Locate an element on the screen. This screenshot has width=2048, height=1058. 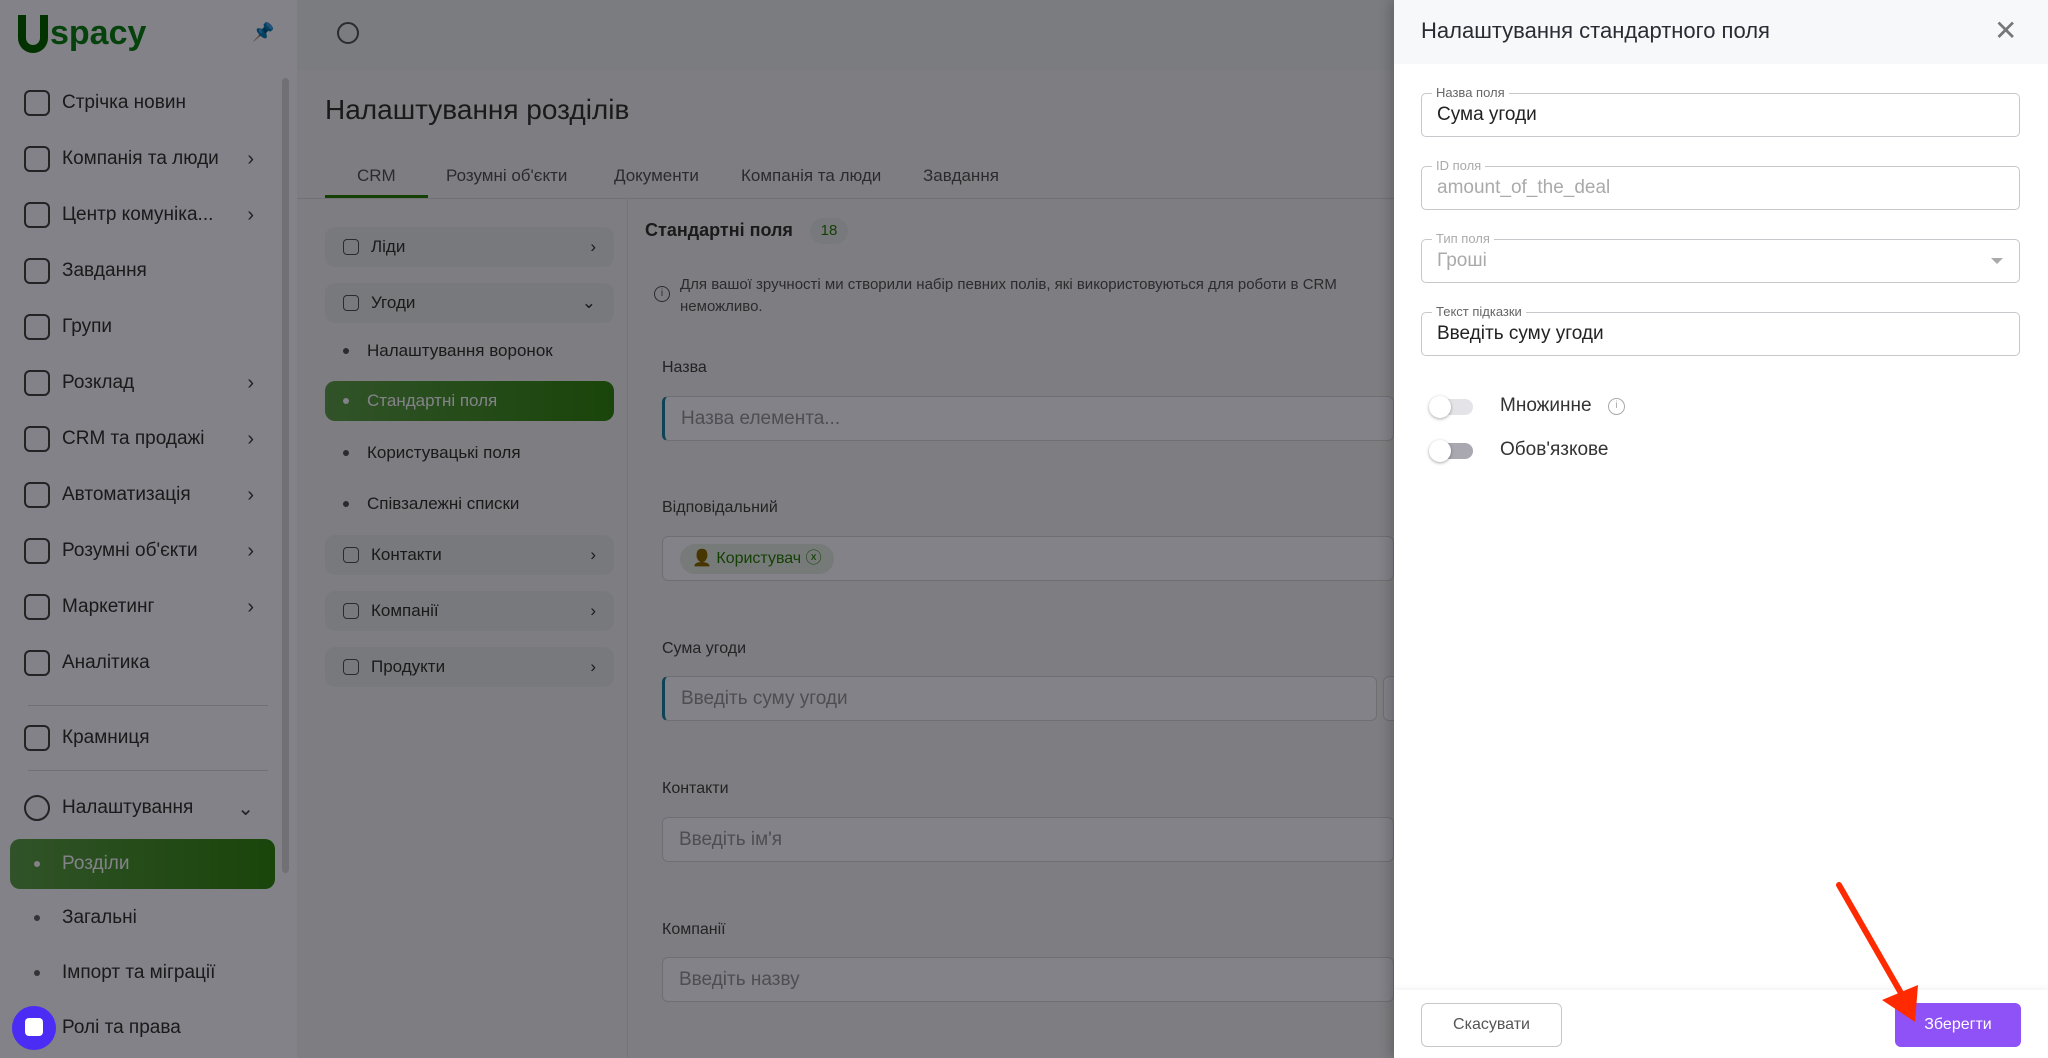
list-sub-standard-fields: Стандартні поля is located at coordinates (469, 401).